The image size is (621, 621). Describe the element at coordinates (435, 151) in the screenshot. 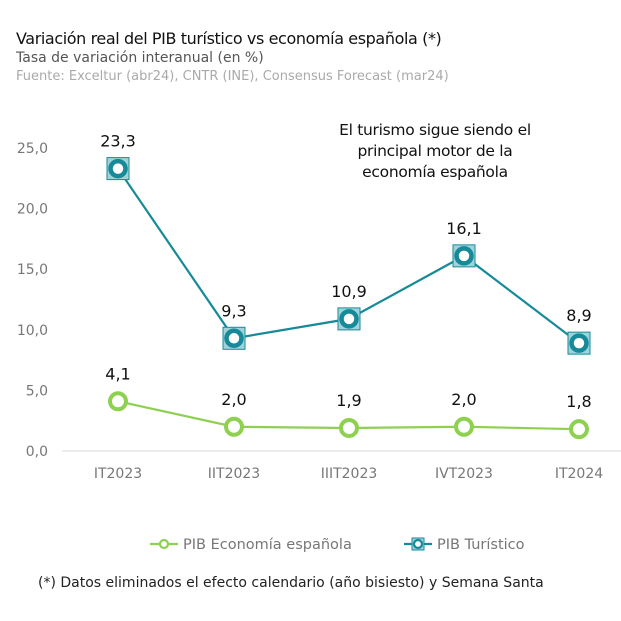

I see `annotation-line: principal motor de la` at that location.